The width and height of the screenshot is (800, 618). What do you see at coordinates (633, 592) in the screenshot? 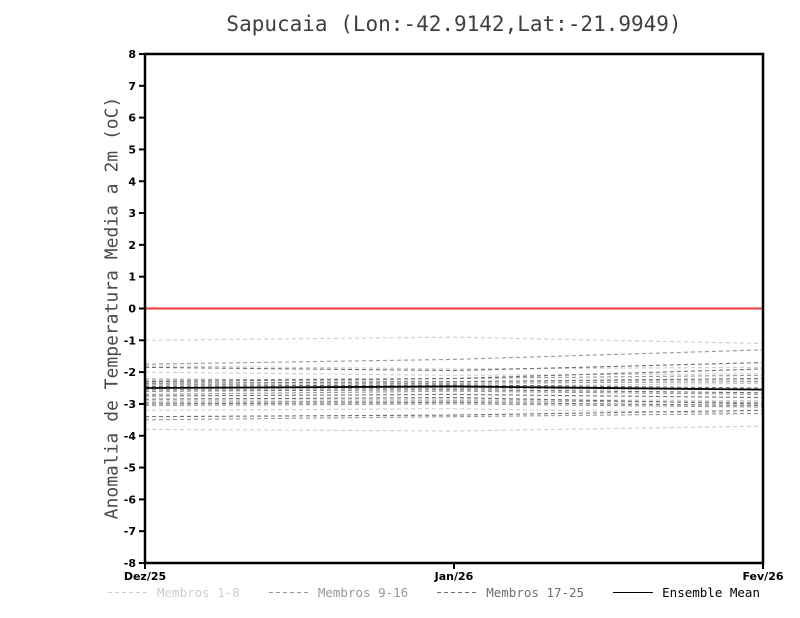
I see `solid-line-sample` at bounding box center [633, 592].